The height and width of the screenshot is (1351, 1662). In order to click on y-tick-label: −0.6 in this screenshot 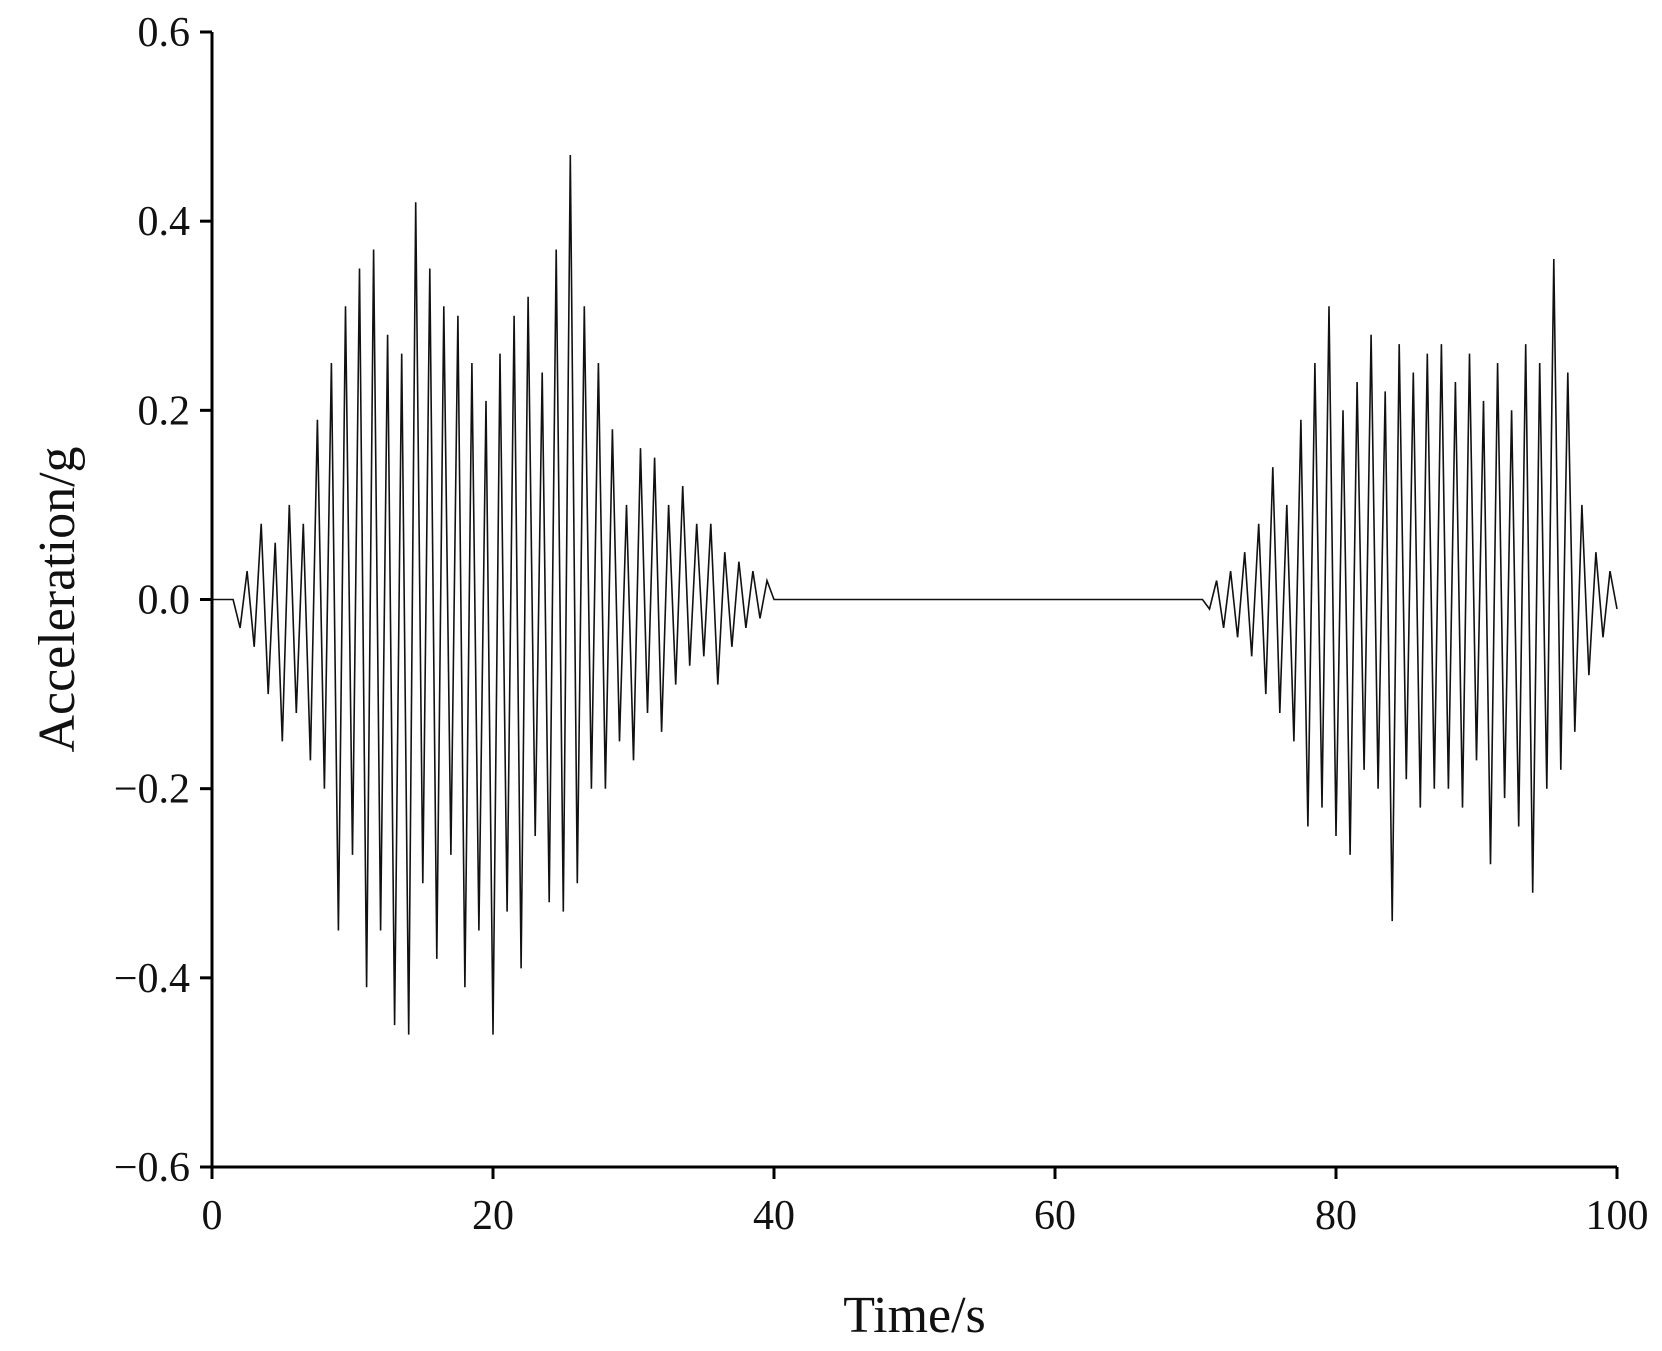, I will do `click(152, 1168)`.